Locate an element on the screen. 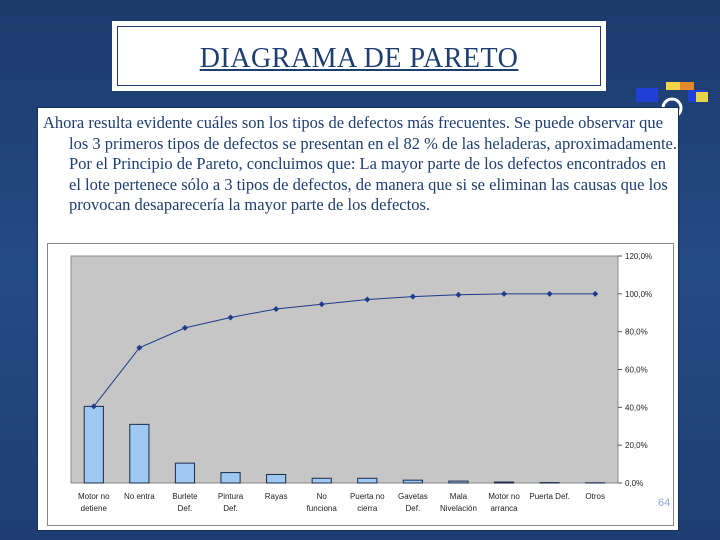  x-tick-label: Gavetas is located at coordinates (413, 496).